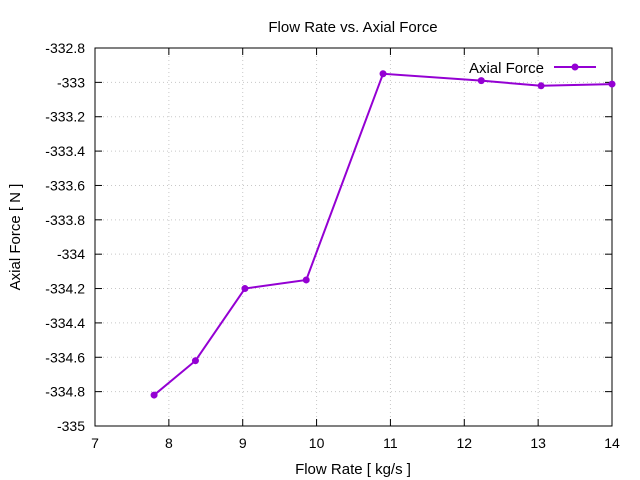 This screenshot has width=640, height=480. I want to click on y-tick-label: -334, so click(71, 254).